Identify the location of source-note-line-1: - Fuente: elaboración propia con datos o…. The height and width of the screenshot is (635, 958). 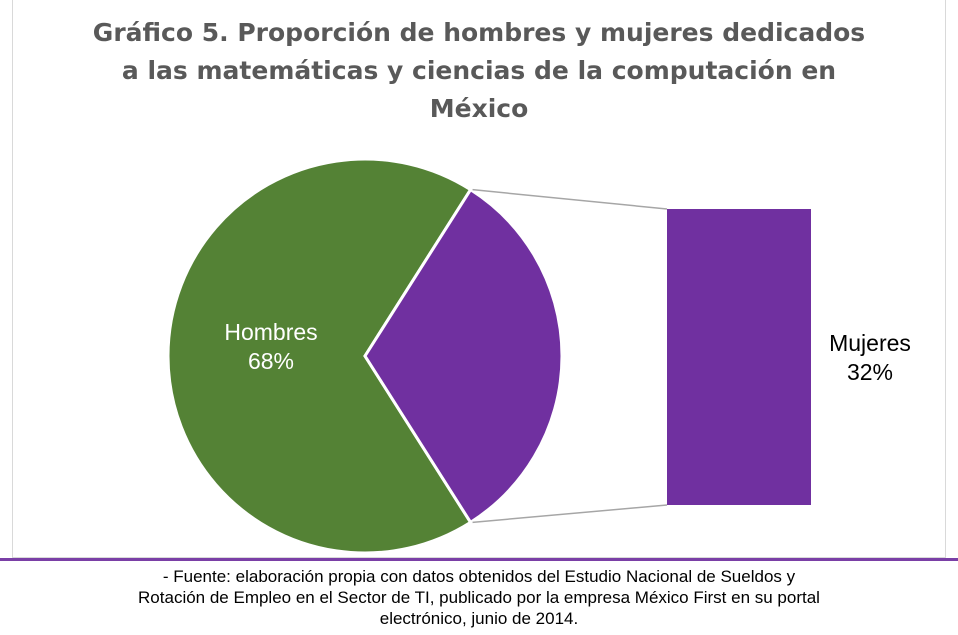
(479, 576).